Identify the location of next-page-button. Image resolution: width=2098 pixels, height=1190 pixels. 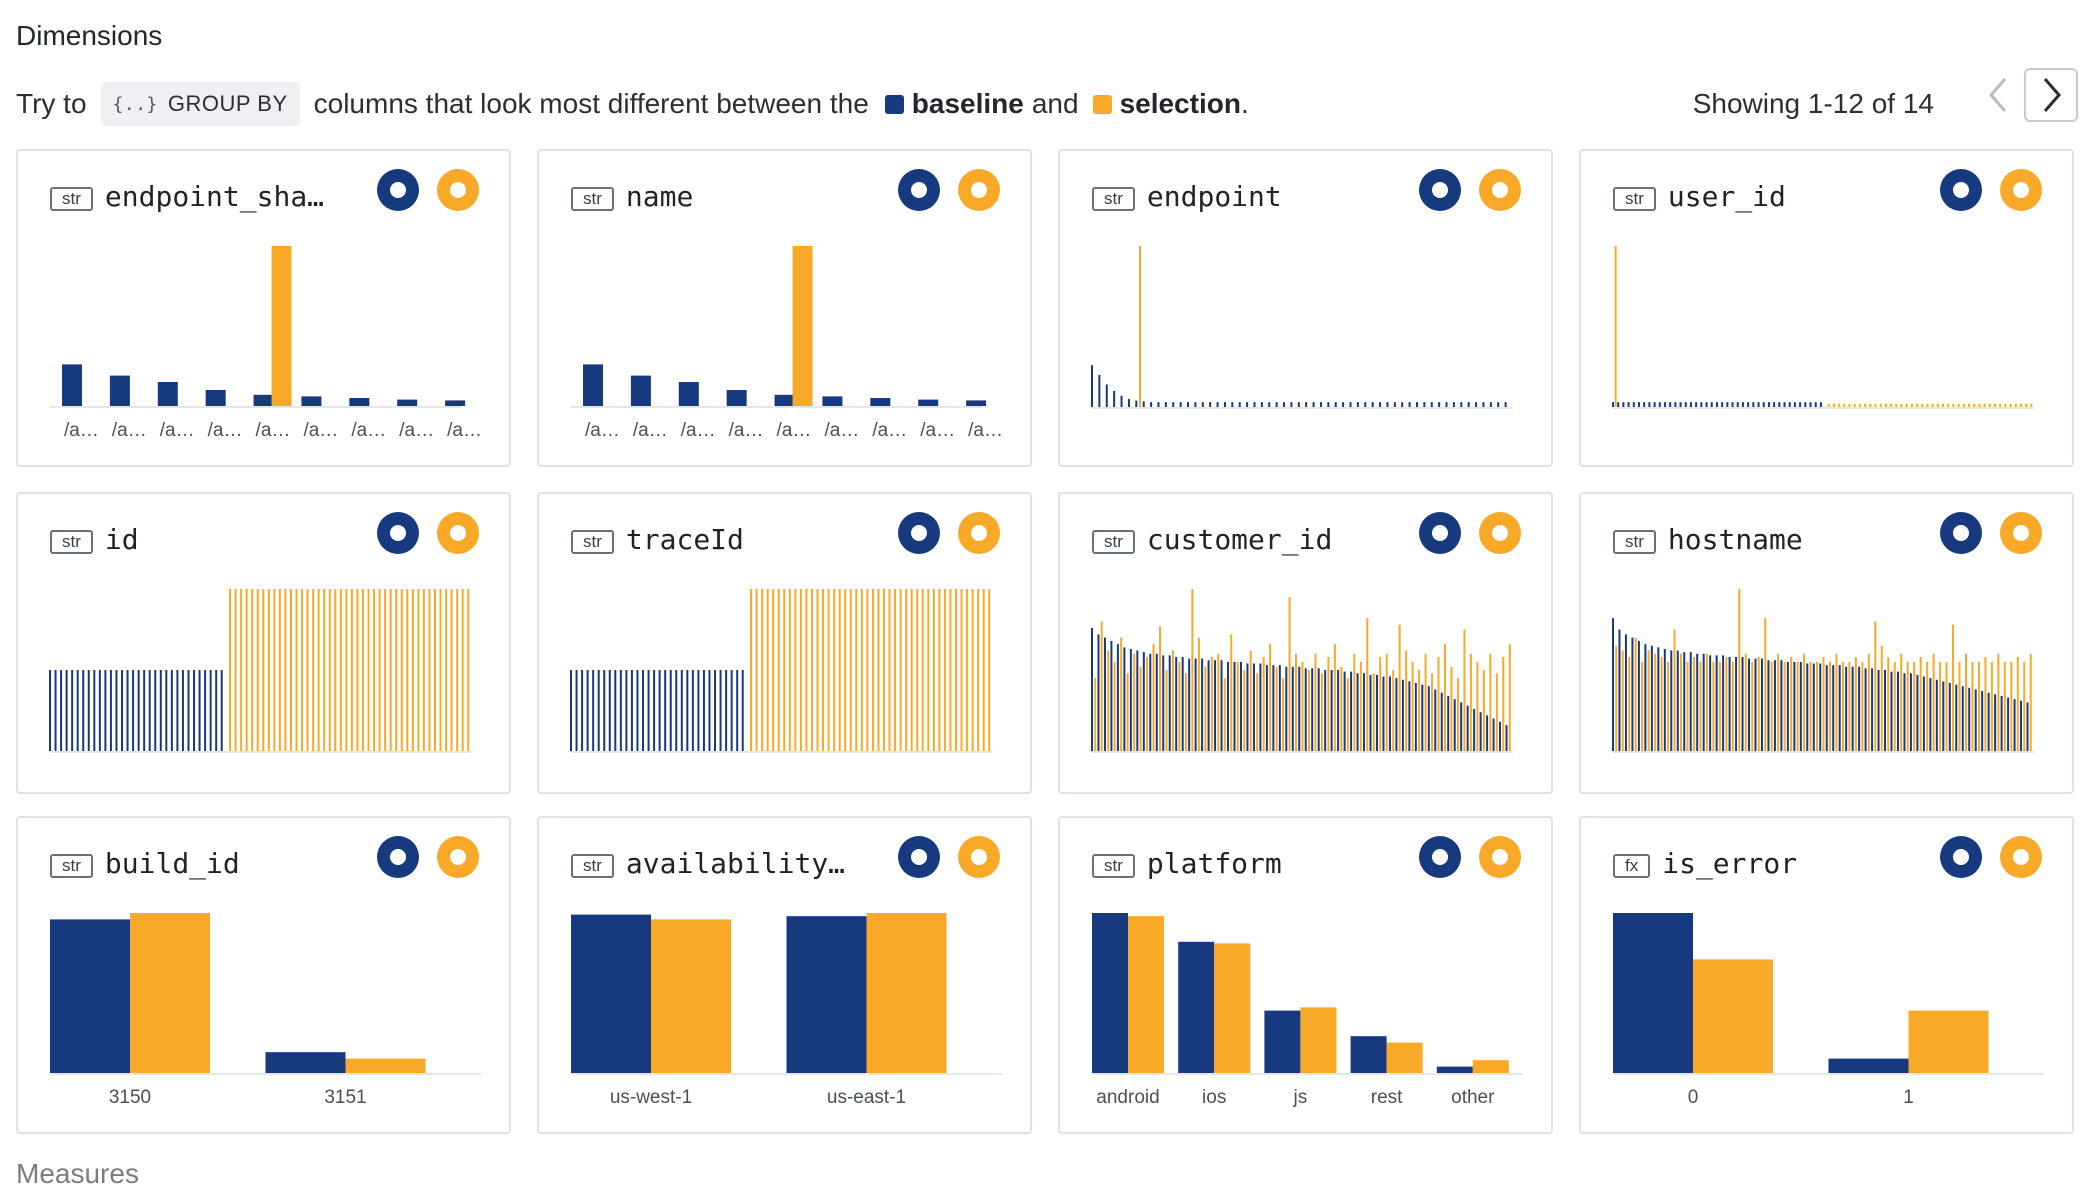
(2051, 95).